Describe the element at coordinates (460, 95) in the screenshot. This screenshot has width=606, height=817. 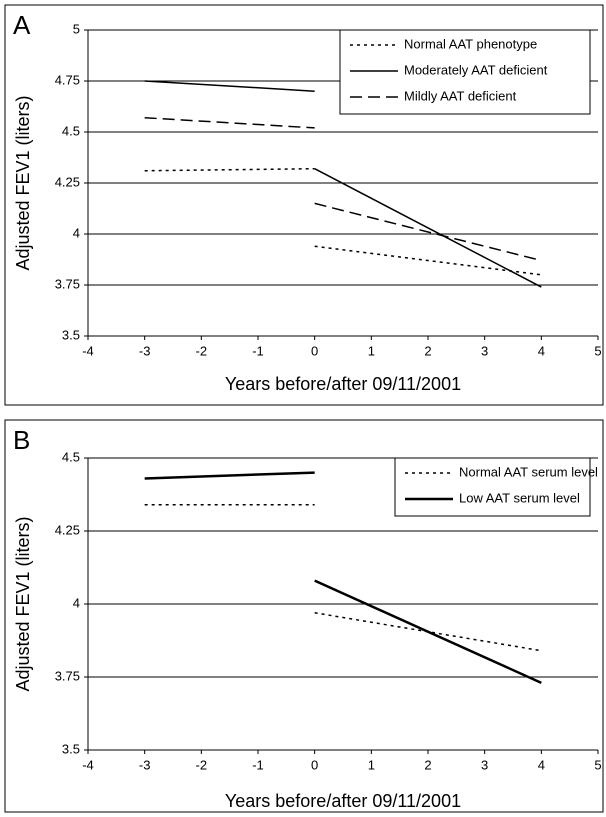
I see `legend-label: Mildly AAT deficient` at that location.